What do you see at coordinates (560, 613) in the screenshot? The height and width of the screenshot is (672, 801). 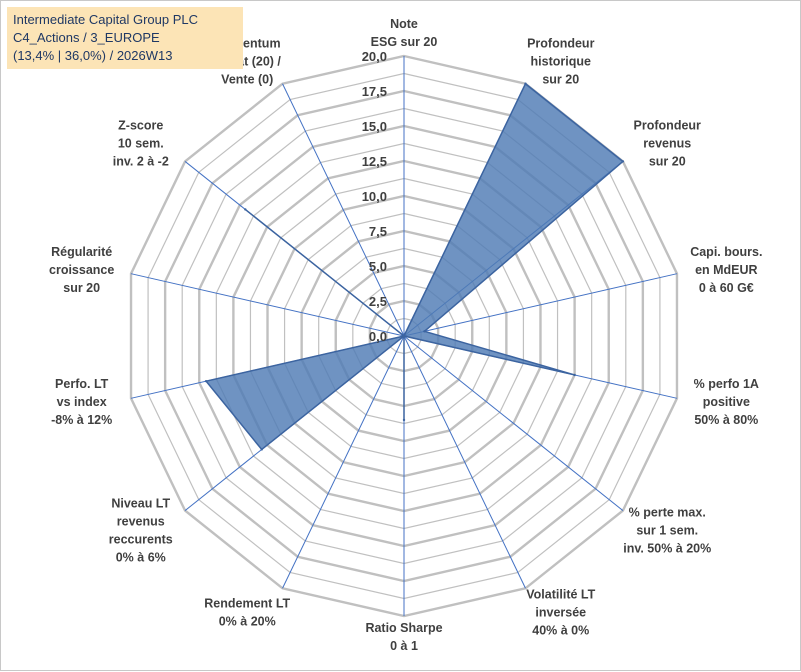 I see `axis-label: Volatilité LT inversée 40% à 0%` at bounding box center [560, 613].